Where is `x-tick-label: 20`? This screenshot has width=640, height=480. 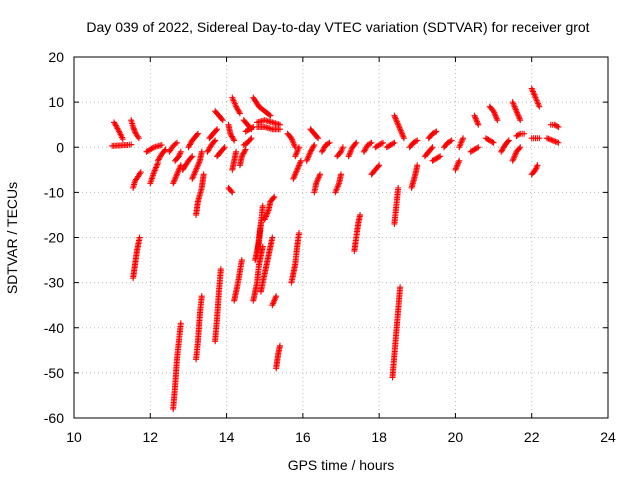
x-tick-label: 20 is located at coordinates (456, 437).